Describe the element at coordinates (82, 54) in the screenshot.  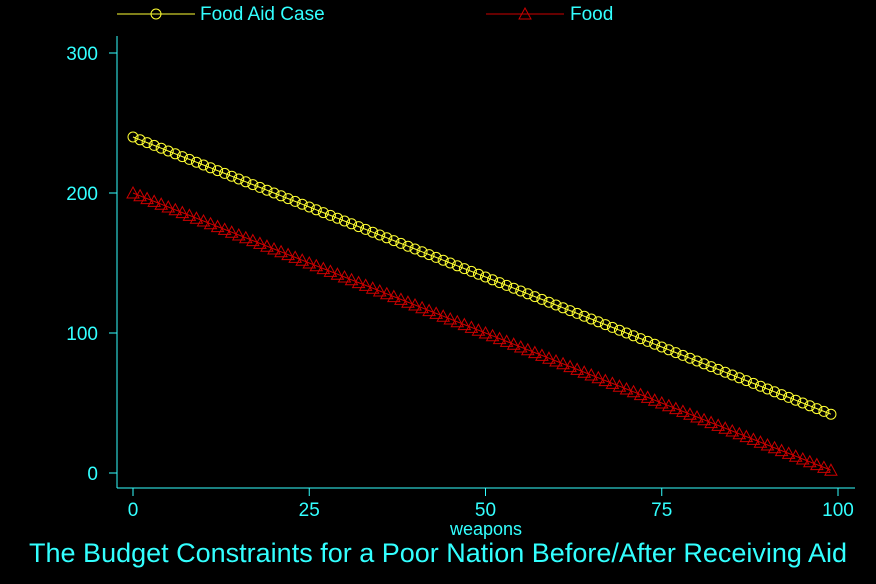
I see `y-tick-label: 300` at that location.